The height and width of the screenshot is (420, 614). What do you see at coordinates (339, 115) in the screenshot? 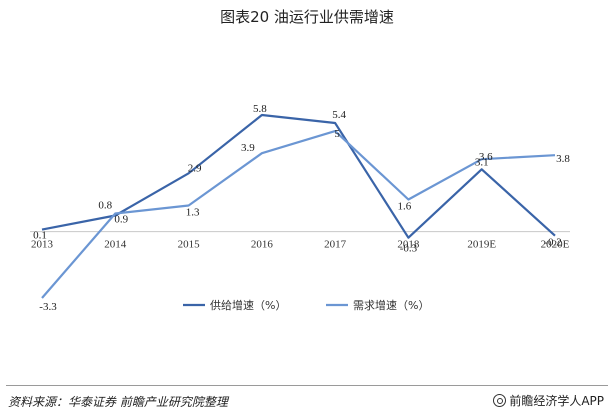
I see `data-label: 5.4` at bounding box center [339, 115].